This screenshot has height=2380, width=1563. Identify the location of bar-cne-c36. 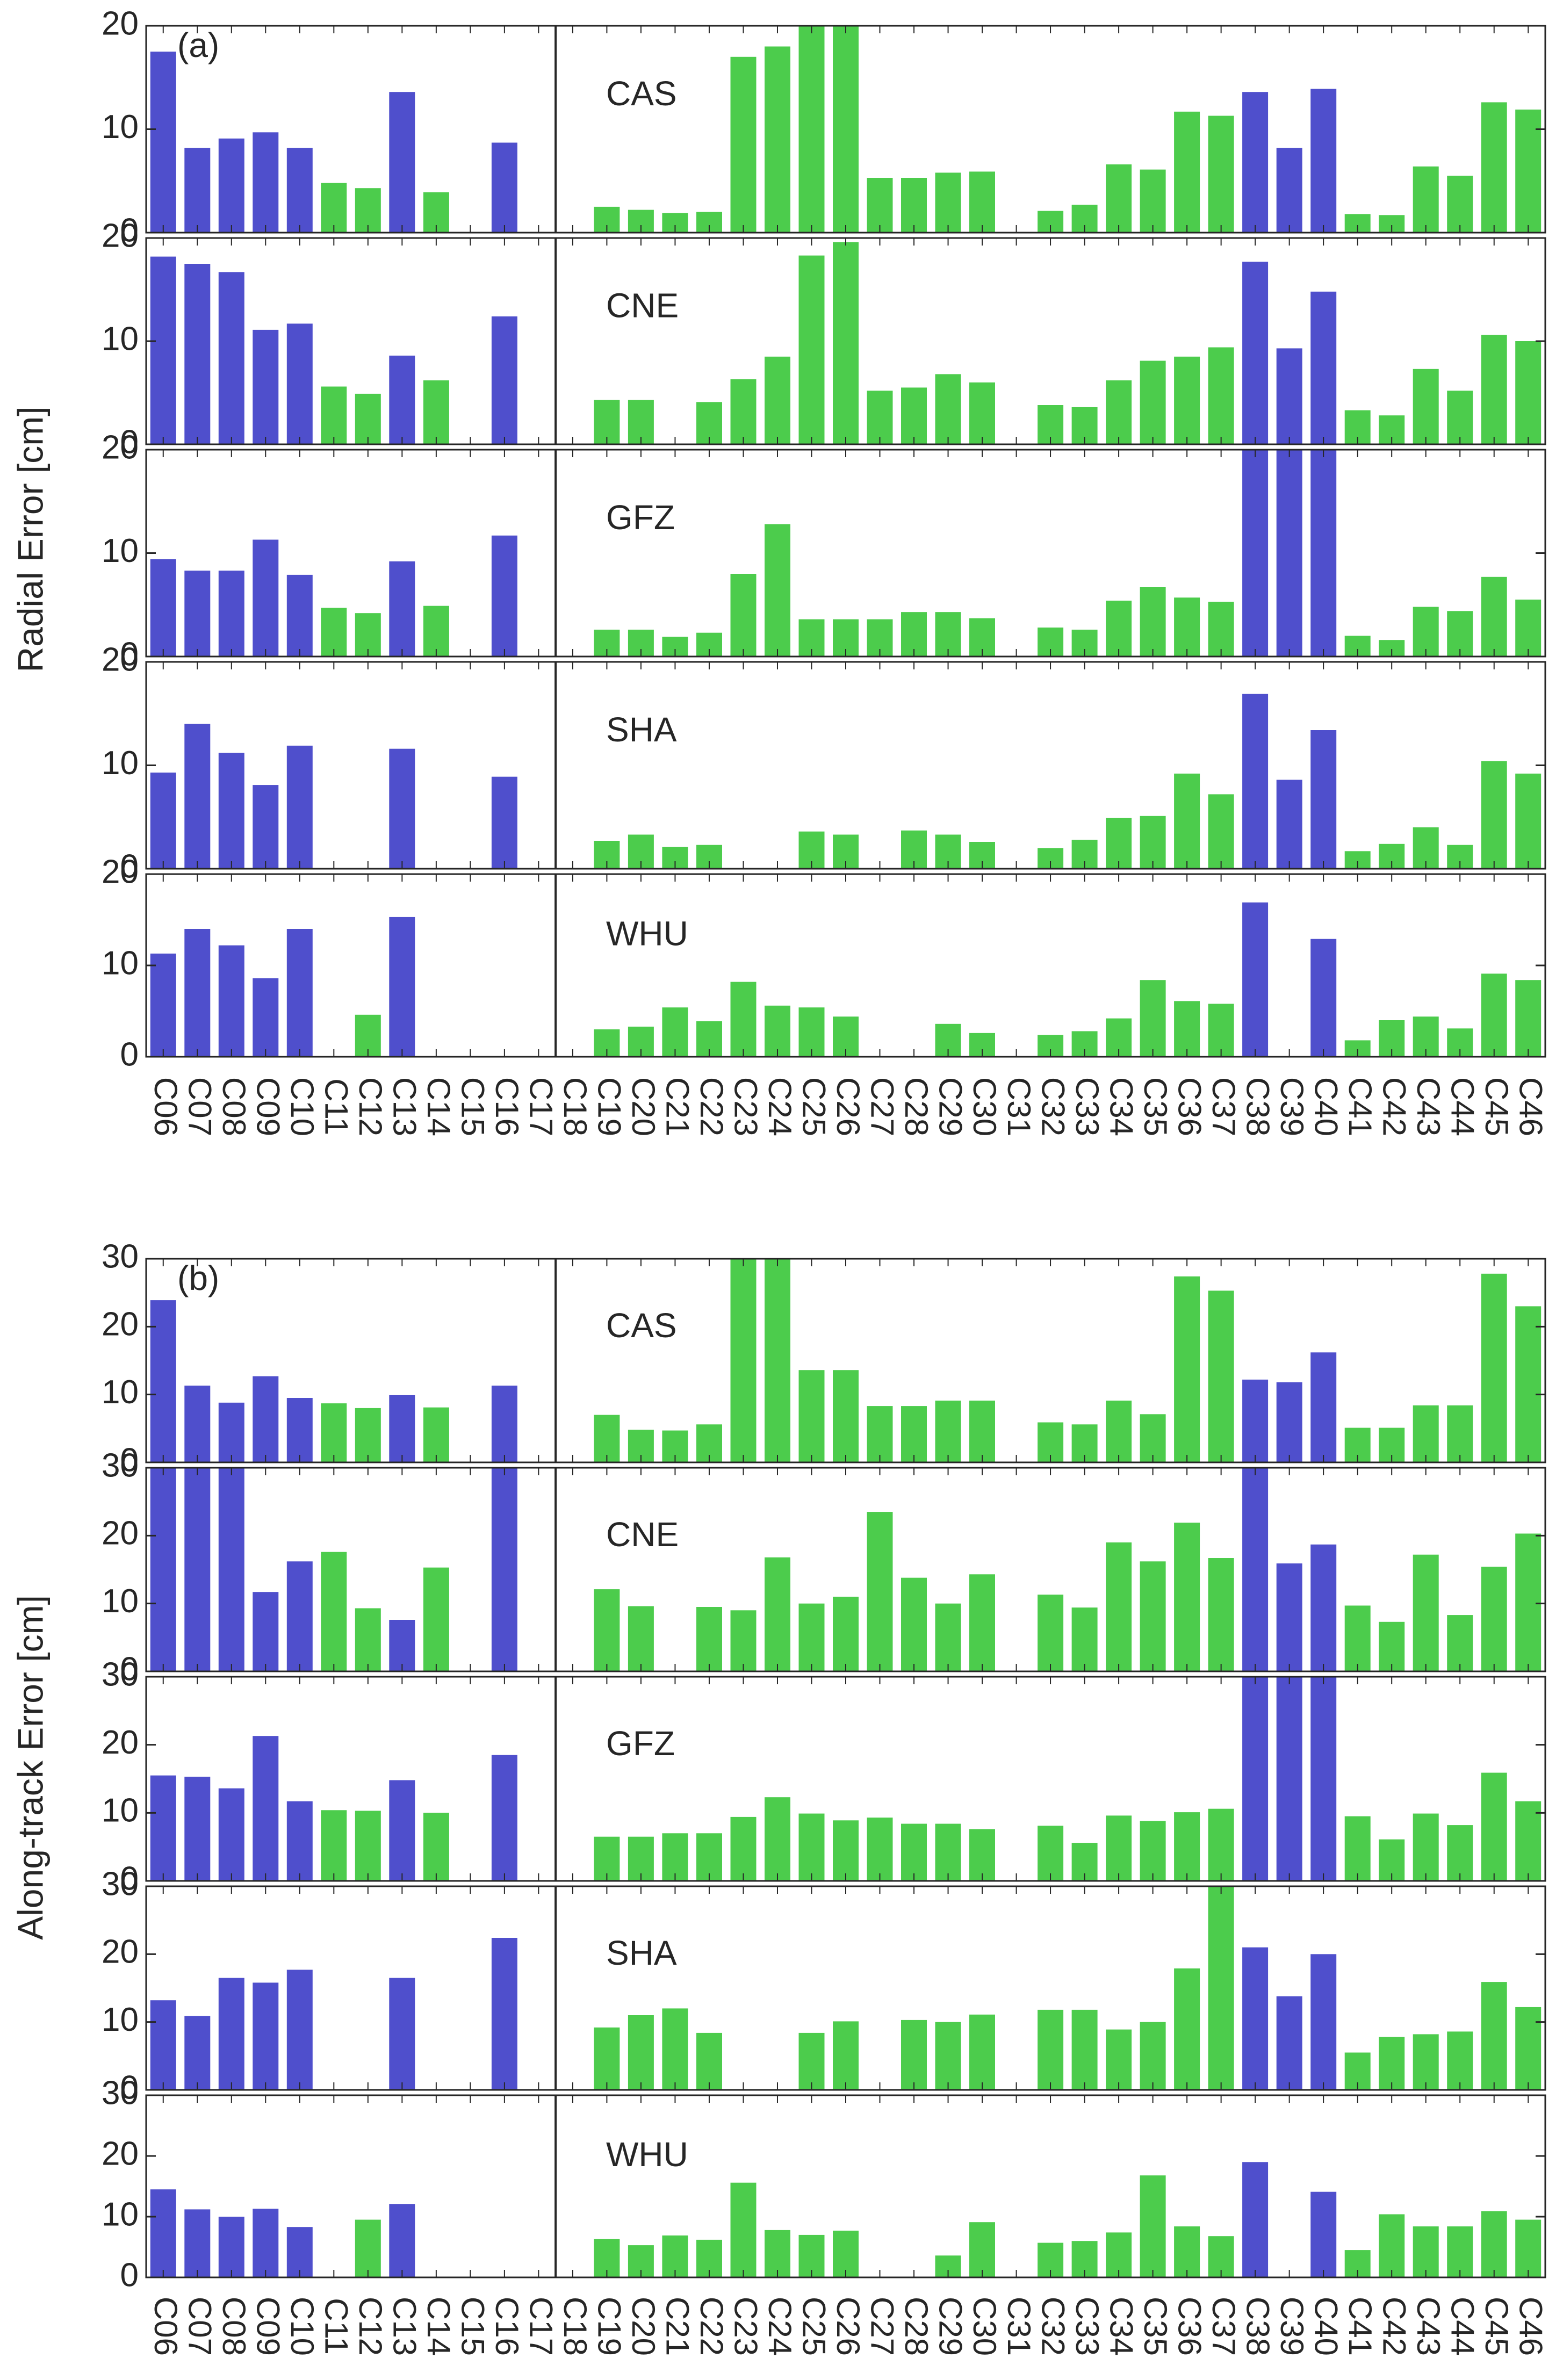
(1187, 1597).